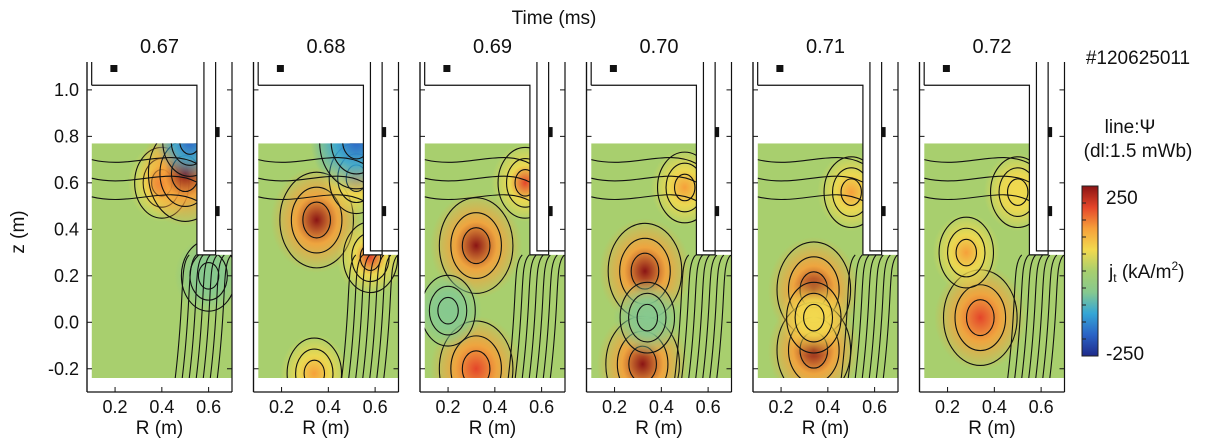 This screenshot has width=1214, height=447. Describe the element at coordinates (63, 369) in the screenshot. I see `y-tick-label: -0.2` at that location.